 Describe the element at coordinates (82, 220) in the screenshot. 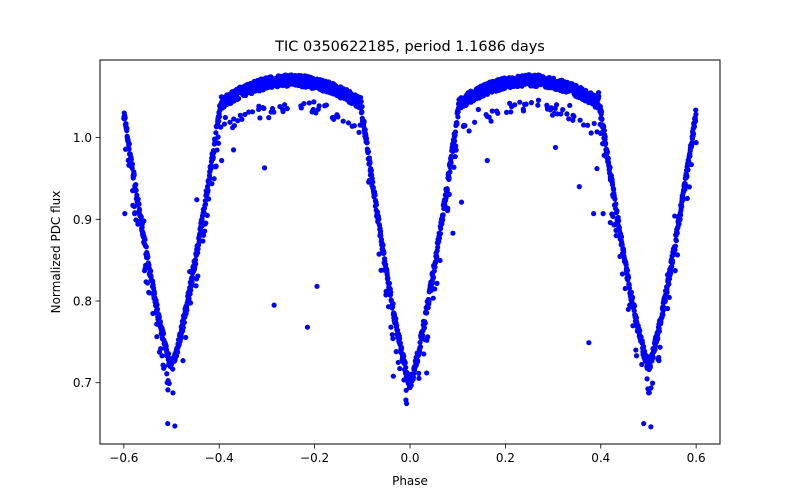

I see `y-tick-label: 0.9` at that location.